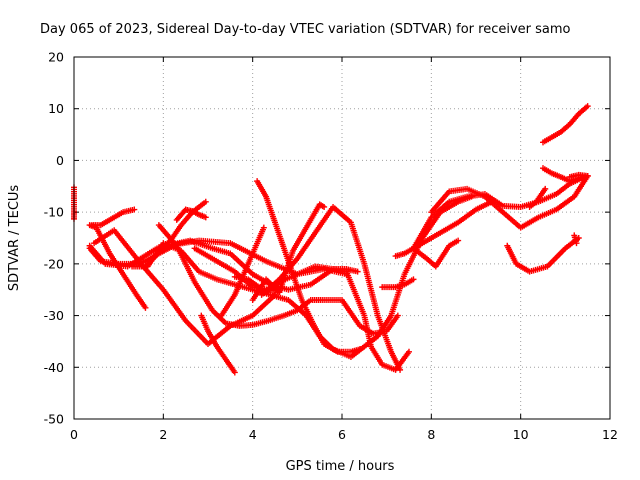 The image size is (640, 480). Describe the element at coordinates (60, 160) in the screenshot. I see `y-tick-label: 0` at that location.